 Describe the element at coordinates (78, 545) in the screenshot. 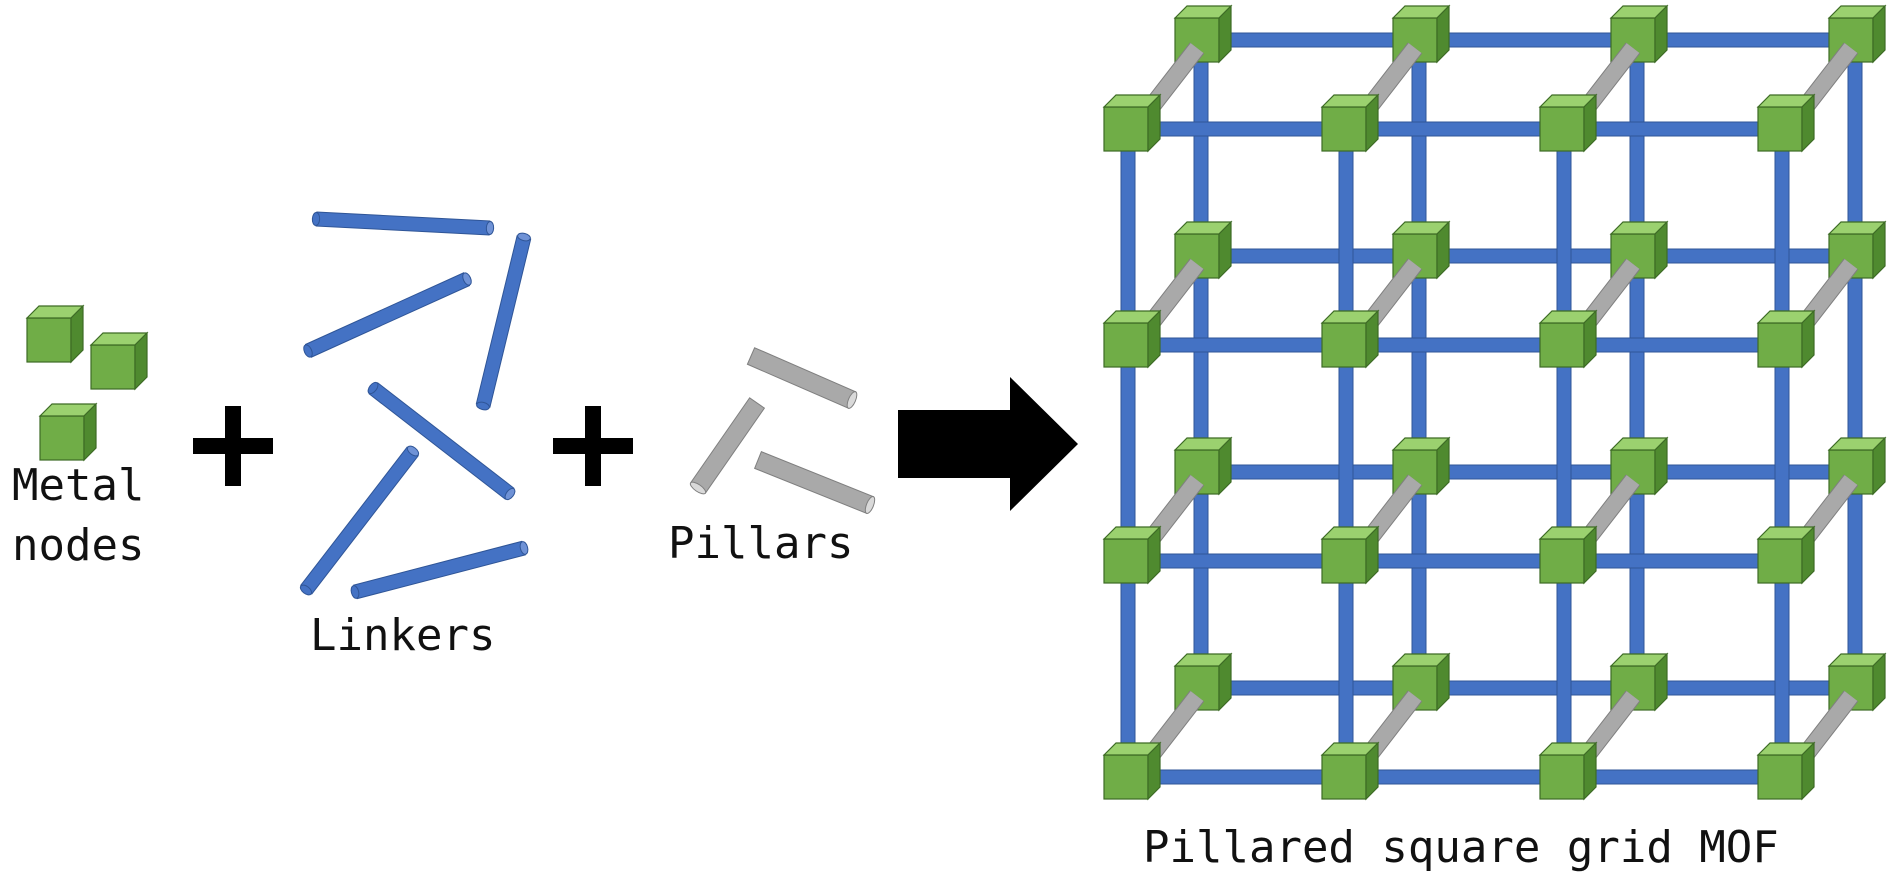

I see `metal-nodes-label-line2: nodes` at that location.